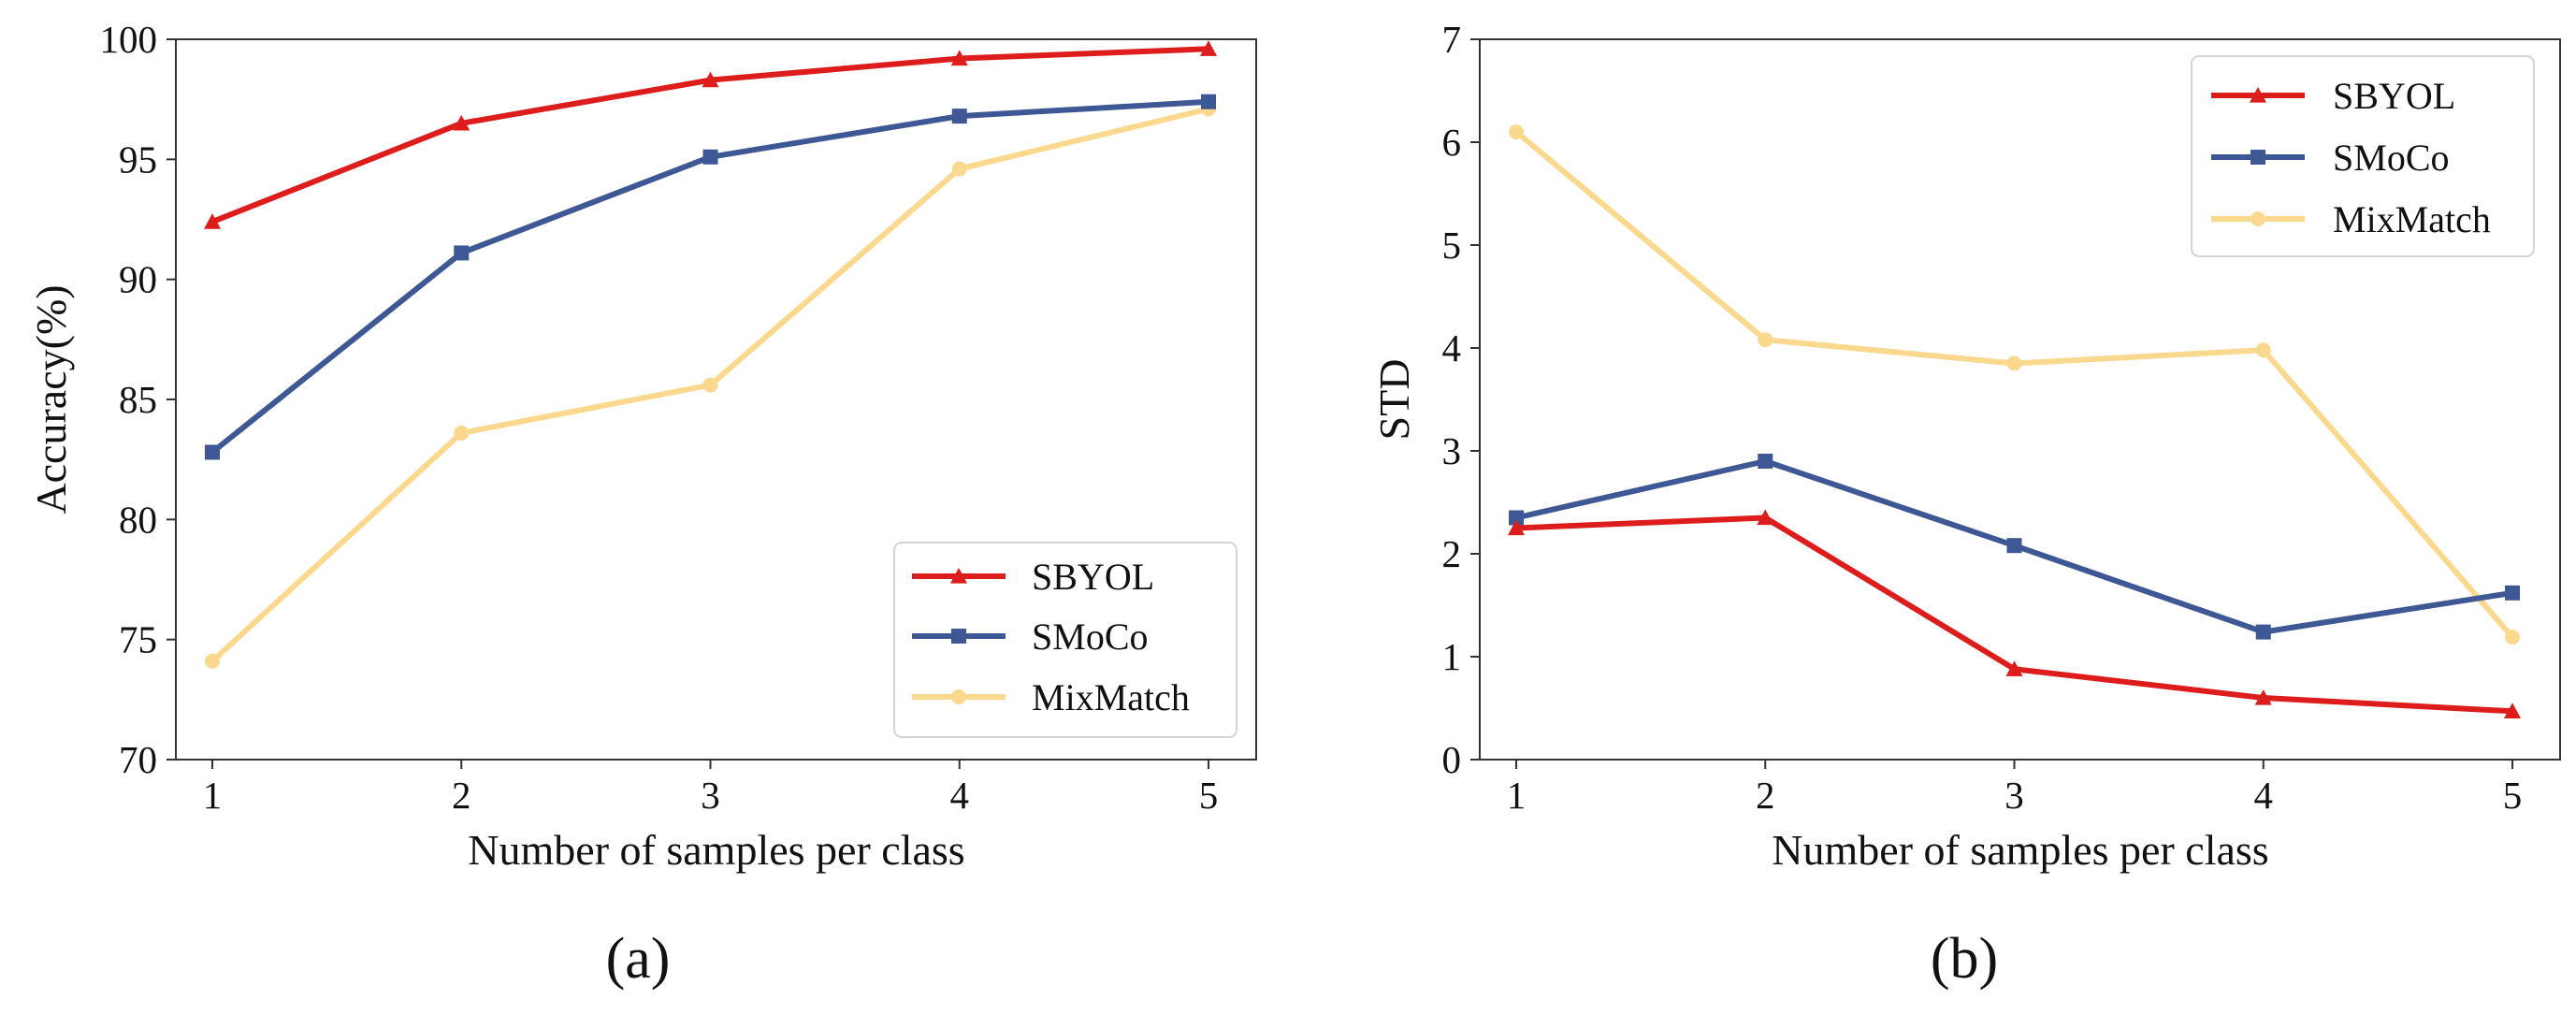 This screenshot has height=1029, width=2576. What do you see at coordinates (1964, 959) in the screenshot?
I see `panel-caption-b: (b)` at bounding box center [1964, 959].